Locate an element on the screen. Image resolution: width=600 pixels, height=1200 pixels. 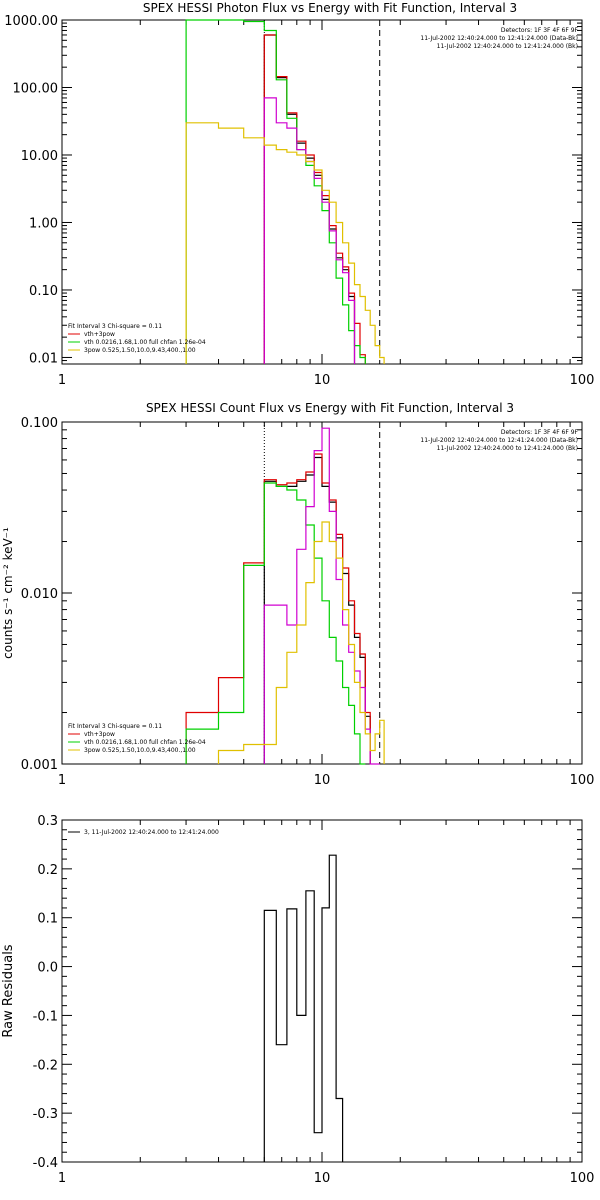
y-tick-label: 10.00 is located at coordinates (39, 156).